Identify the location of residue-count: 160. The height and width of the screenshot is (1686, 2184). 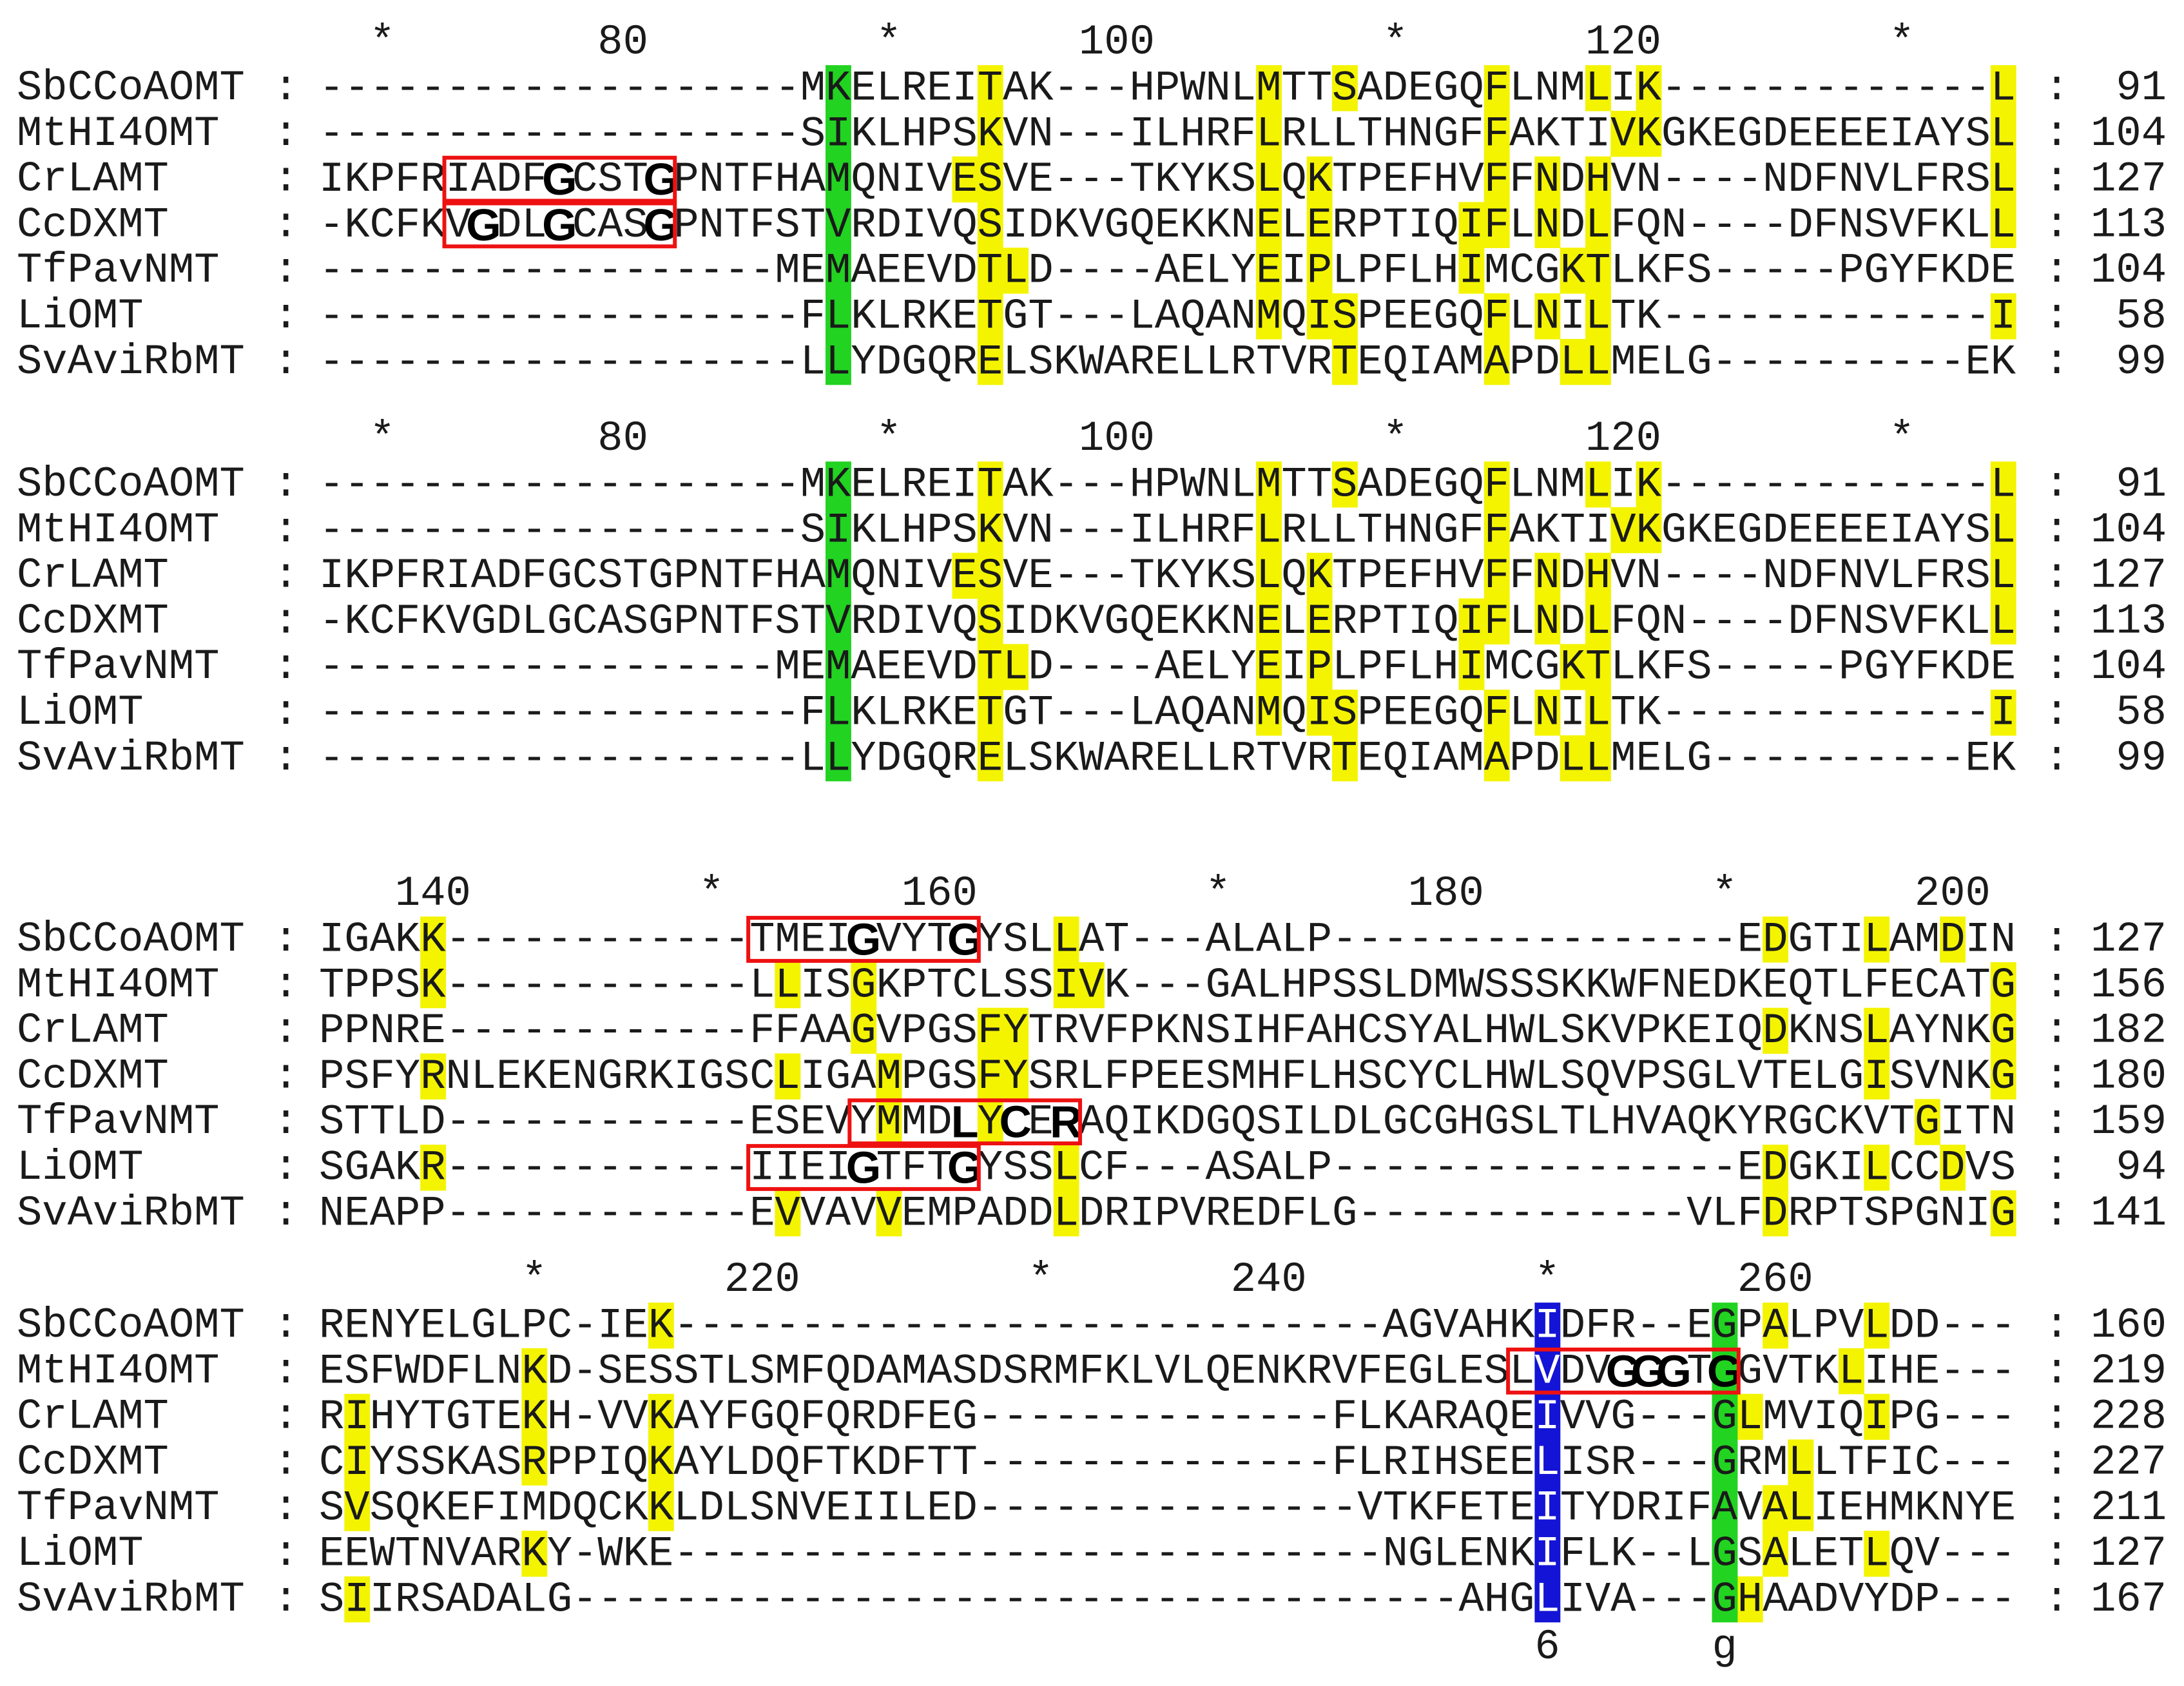
(2129, 1325).